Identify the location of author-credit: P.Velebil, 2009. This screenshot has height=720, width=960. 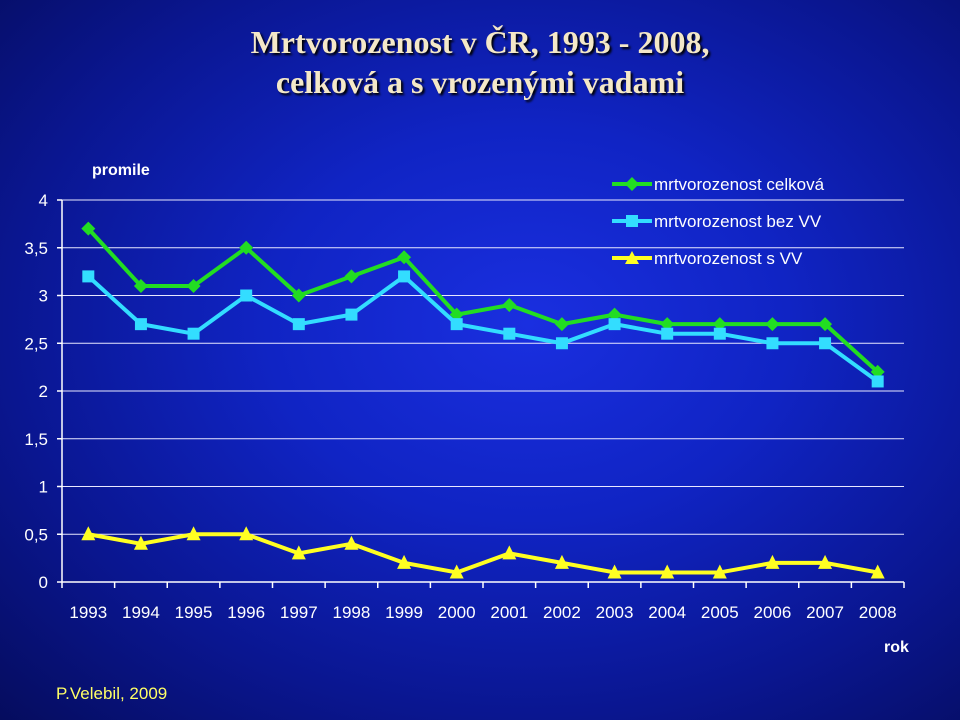
(112, 693).